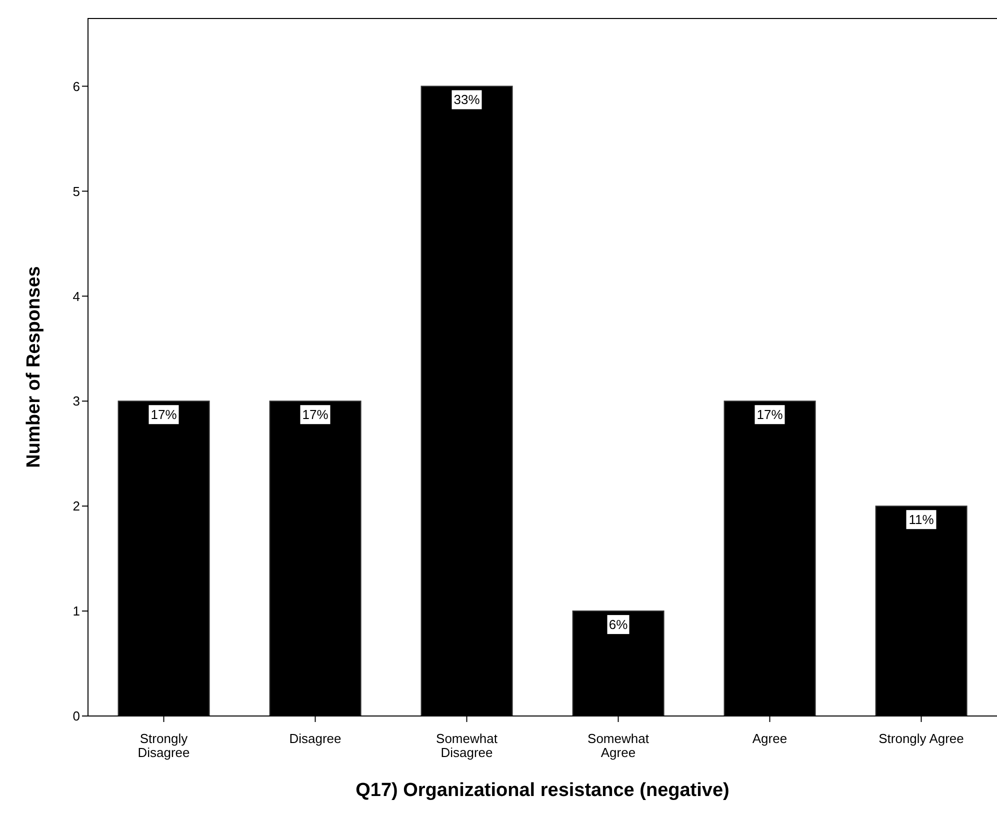 Image resolution: width=997 pixels, height=816 pixels. What do you see at coordinates (921, 738) in the screenshot?
I see `x-tick-label: Strongly Agree` at bounding box center [921, 738].